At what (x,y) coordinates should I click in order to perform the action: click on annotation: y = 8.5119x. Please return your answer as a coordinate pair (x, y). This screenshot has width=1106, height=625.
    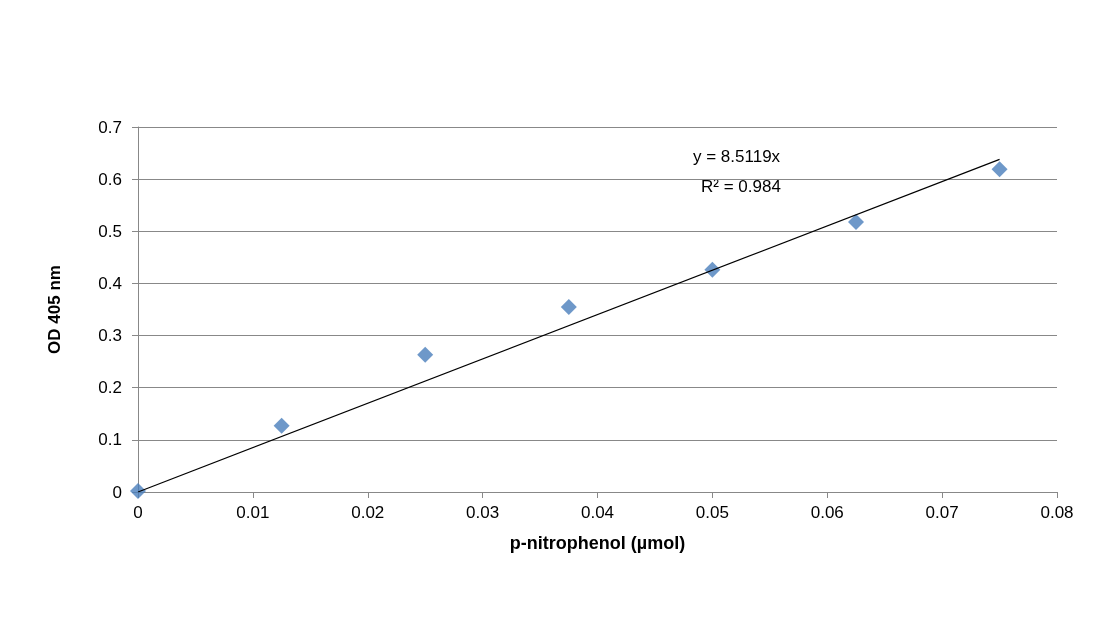
    Looking at the image, I should click on (737, 156).